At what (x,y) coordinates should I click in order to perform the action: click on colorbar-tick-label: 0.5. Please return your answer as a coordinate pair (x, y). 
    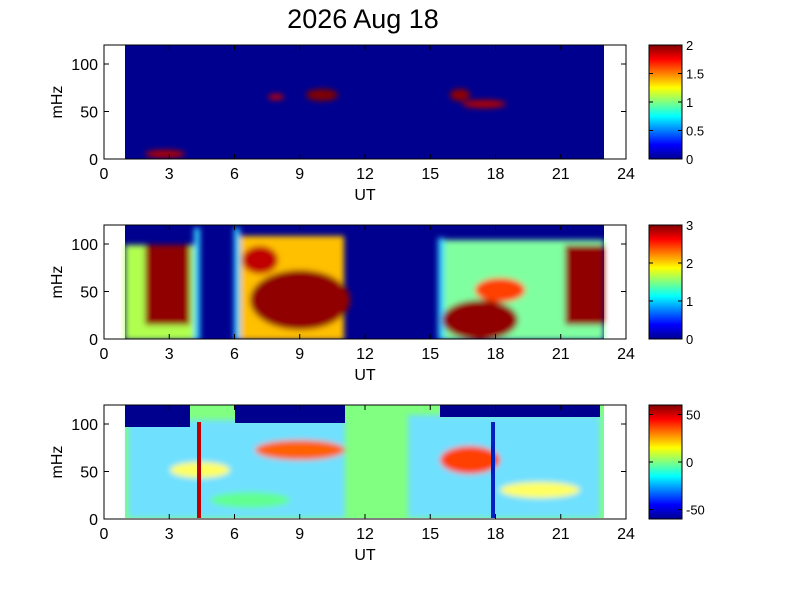
    Looking at the image, I should click on (695, 131).